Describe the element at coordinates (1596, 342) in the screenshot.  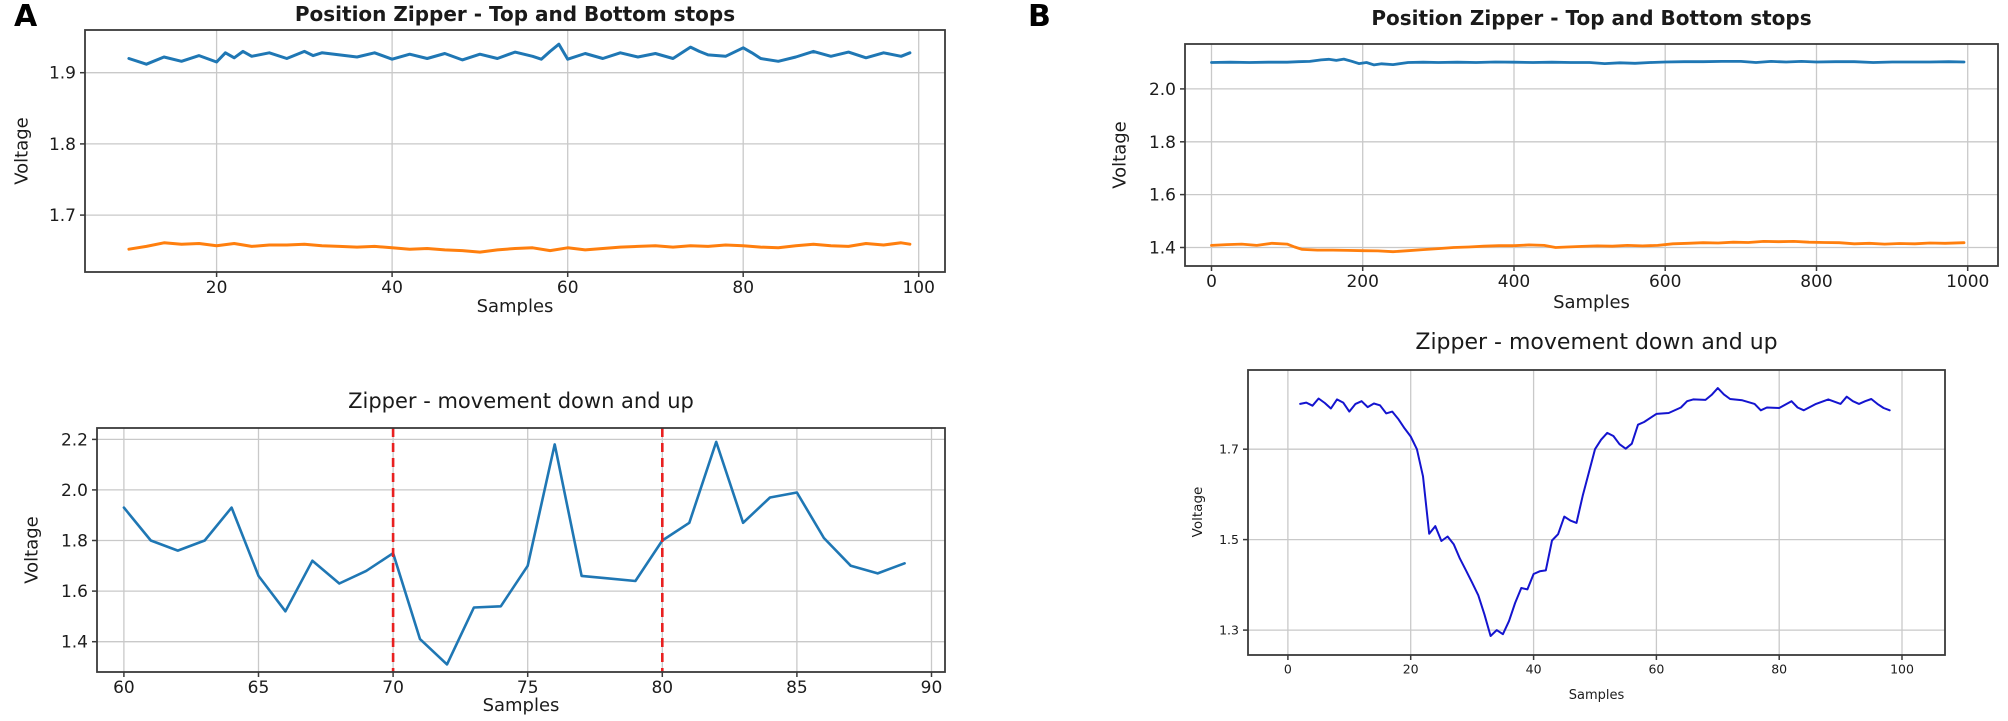
I see `chart-b-bottom-title: Zipper - movement down and up` at that location.